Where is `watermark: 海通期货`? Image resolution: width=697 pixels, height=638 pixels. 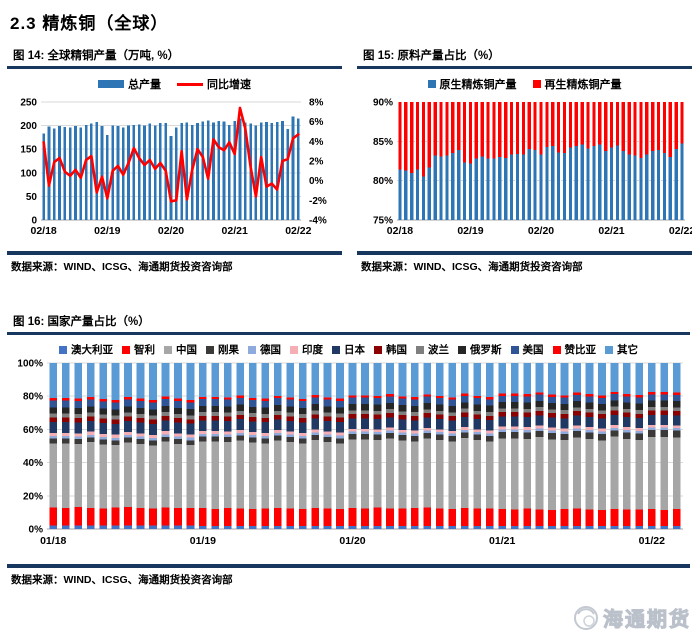
watermark: 海通期货 is located at coordinates (632, 617).